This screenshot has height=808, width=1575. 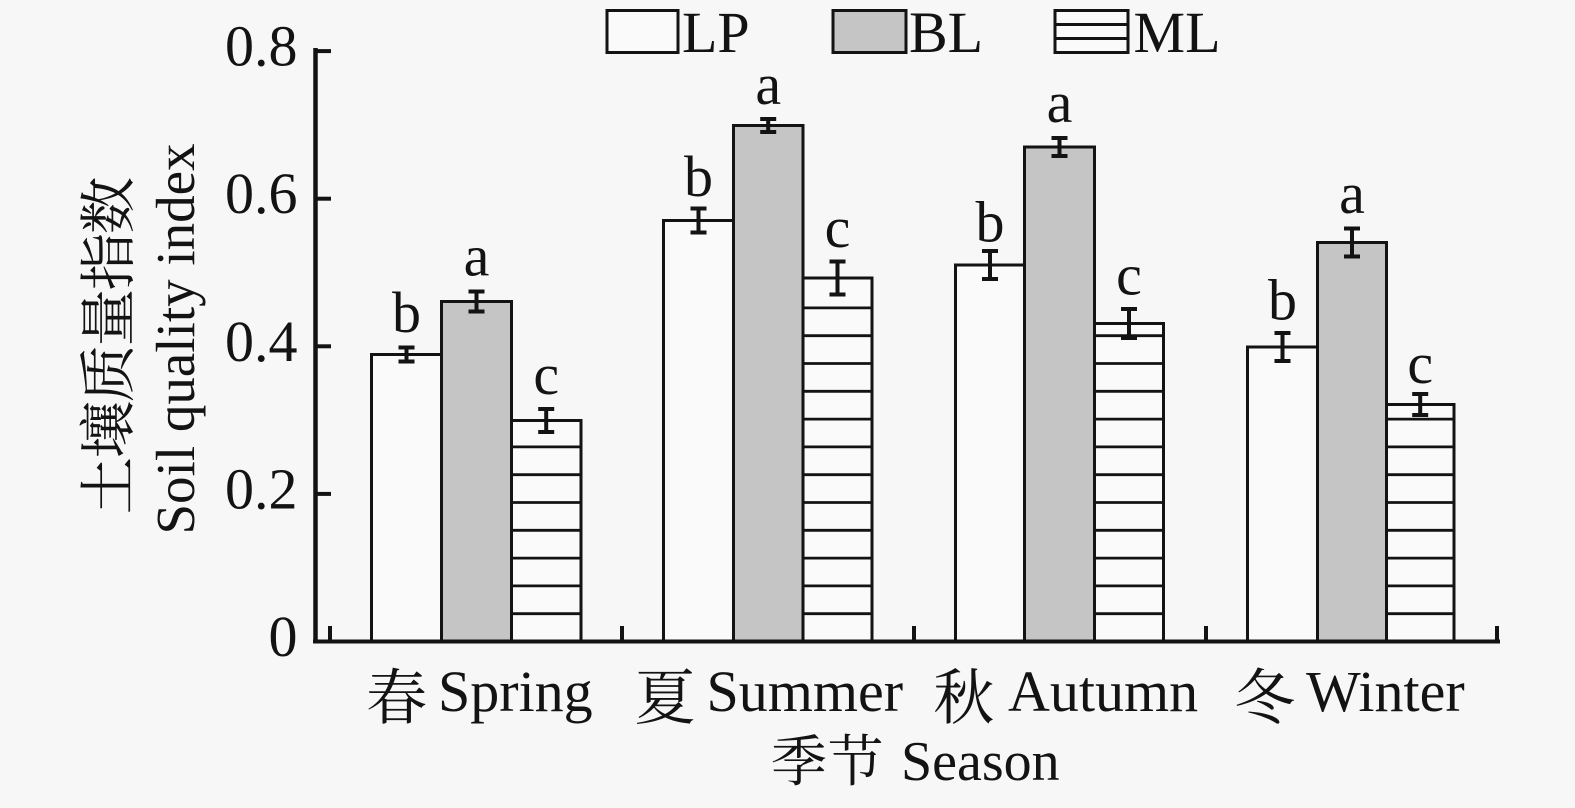 What do you see at coordinates (1385, 691) in the screenshot?
I see `svg-text: Winter` at bounding box center [1385, 691].